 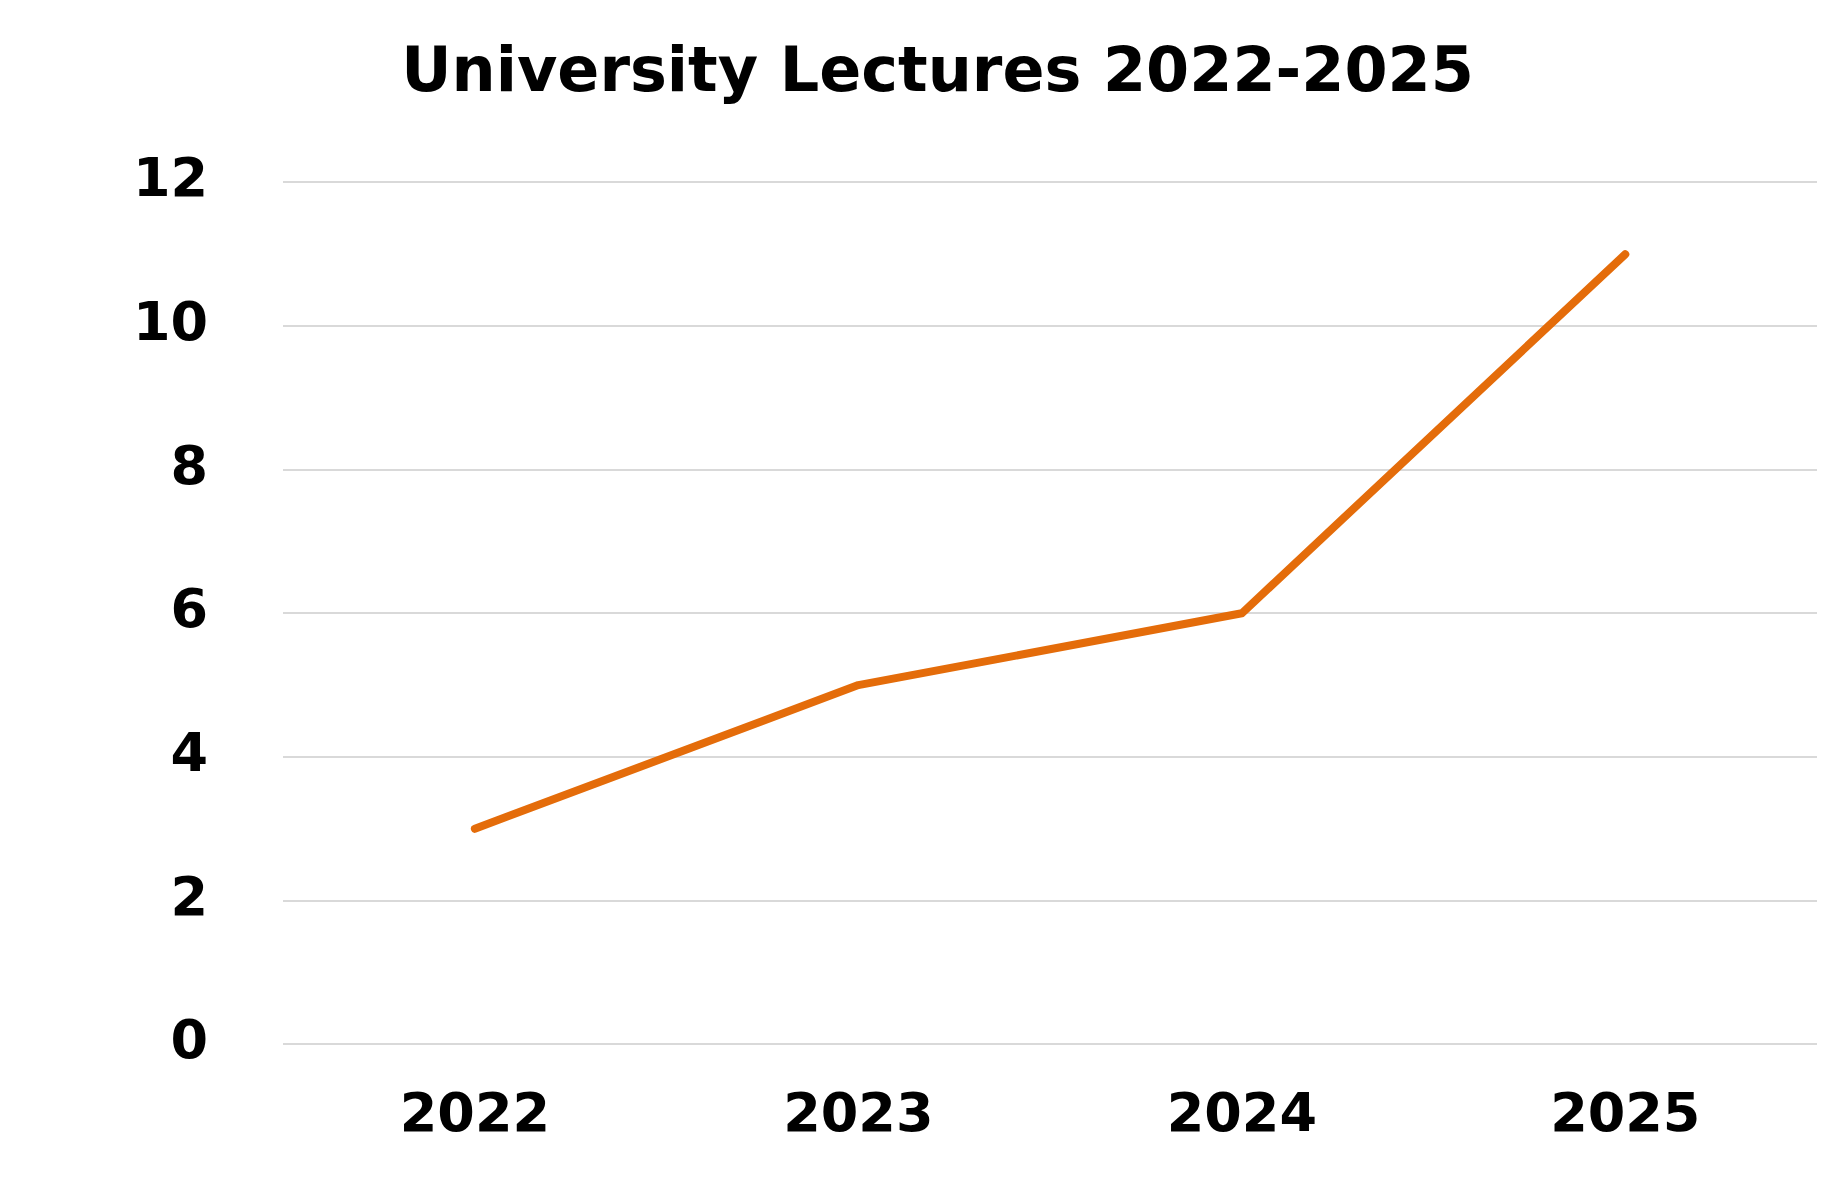 I want to click on chart-title: University Lectures 2022-2025, so click(x=937, y=70).